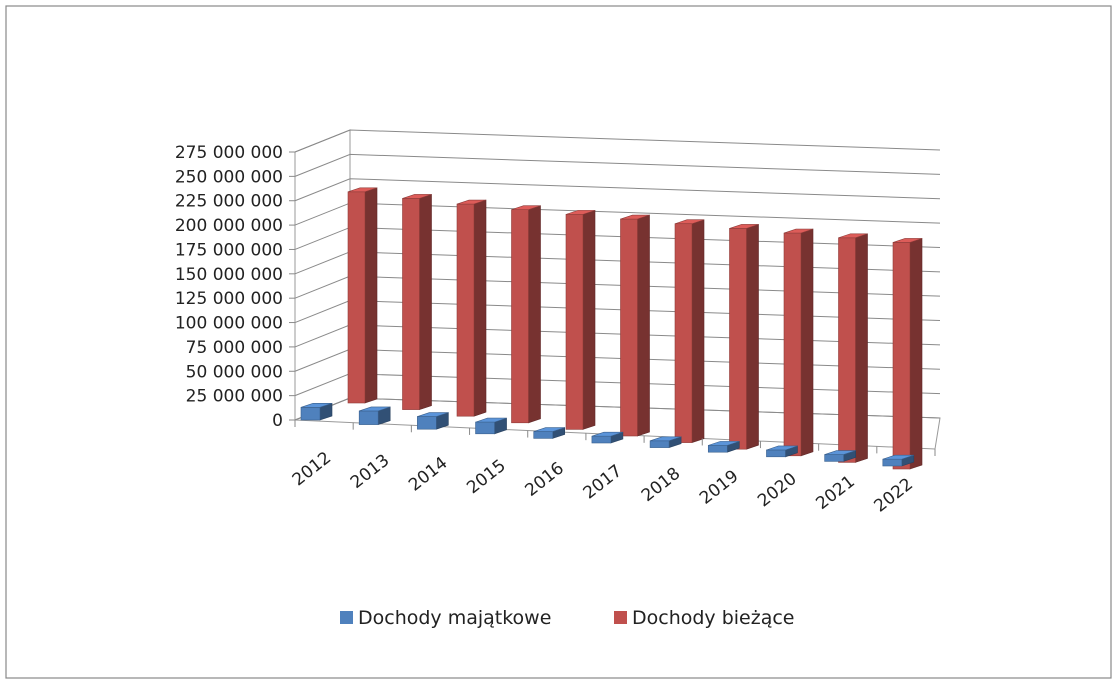 The height and width of the screenshot is (688, 1117). Describe the element at coordinates (229, 275) in the screenshot. I see `y-tick-label: 150 000 000` at that location.